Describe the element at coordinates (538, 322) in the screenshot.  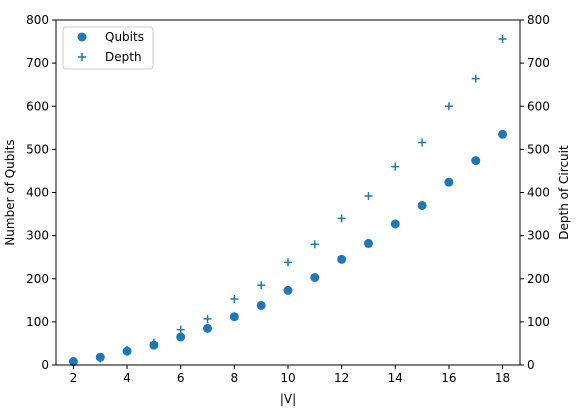
I see `right-y-tick-label: 100` at that location.